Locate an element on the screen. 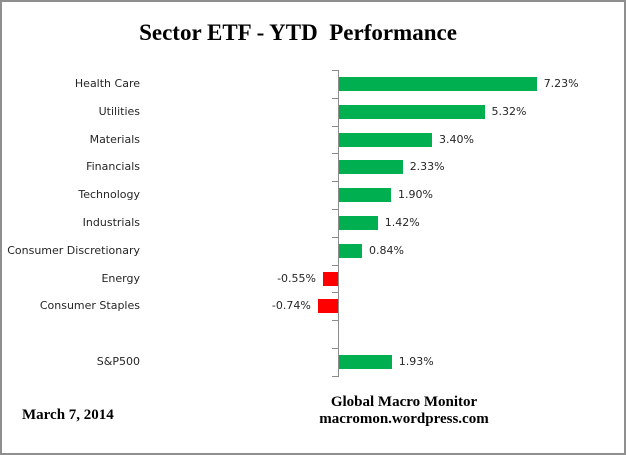 This screenshot has height=455, width=626. value-label: -0.55% is located at coordinates (296, 278).